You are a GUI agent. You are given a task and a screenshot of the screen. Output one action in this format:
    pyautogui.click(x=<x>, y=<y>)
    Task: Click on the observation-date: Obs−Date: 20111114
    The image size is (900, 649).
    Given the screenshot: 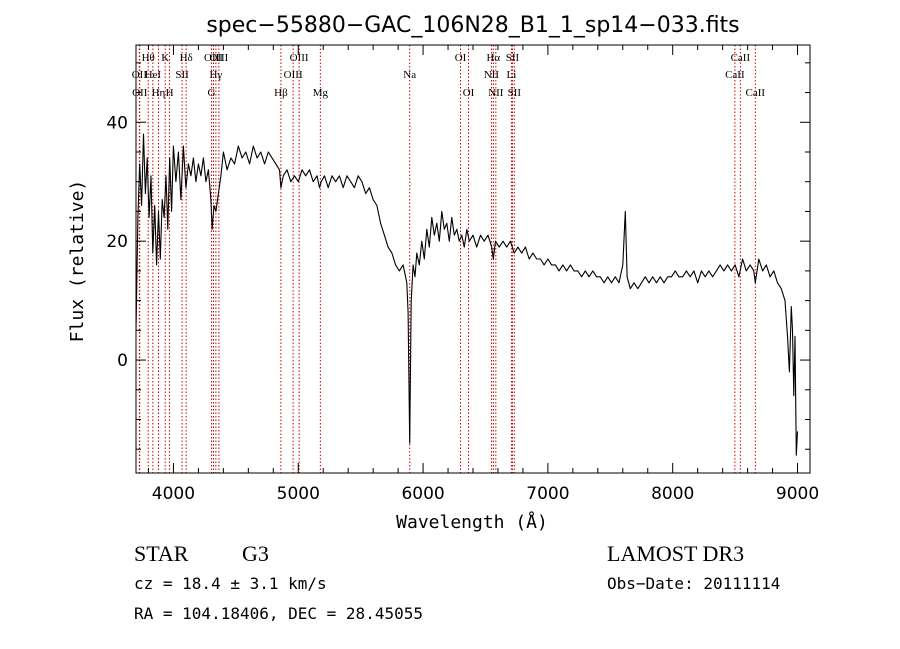 What is the action you would take?
    pyautogui.click(x=693, y=583)
    